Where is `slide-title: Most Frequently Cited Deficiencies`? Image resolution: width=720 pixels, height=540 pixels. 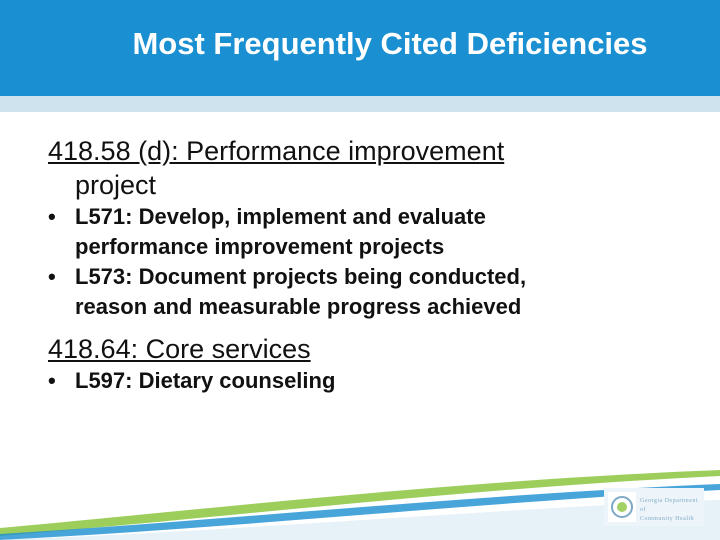
slide-title: Most Frequently Cited Deficiencies is located at coordinates (390, 43).